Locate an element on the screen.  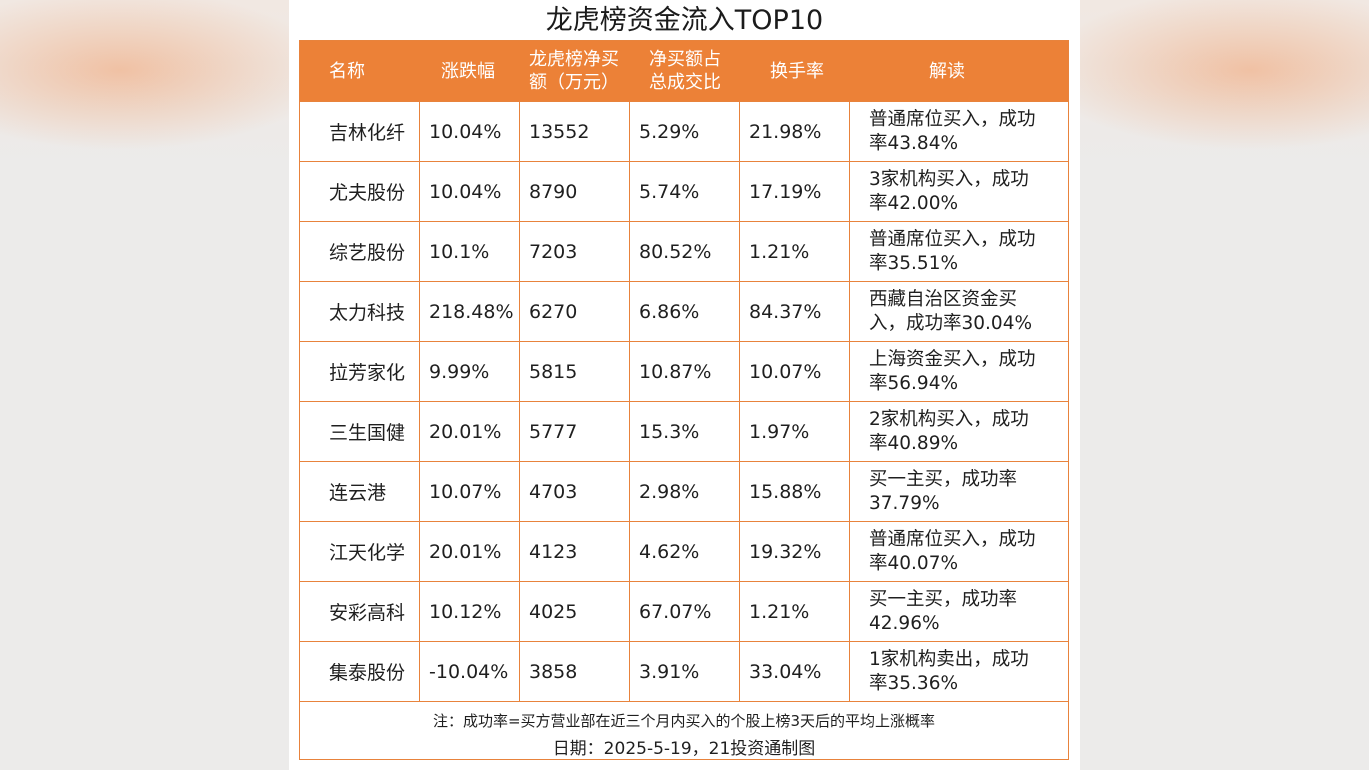
cell-ratio: 80.52% is located at coordinates (684, 251).